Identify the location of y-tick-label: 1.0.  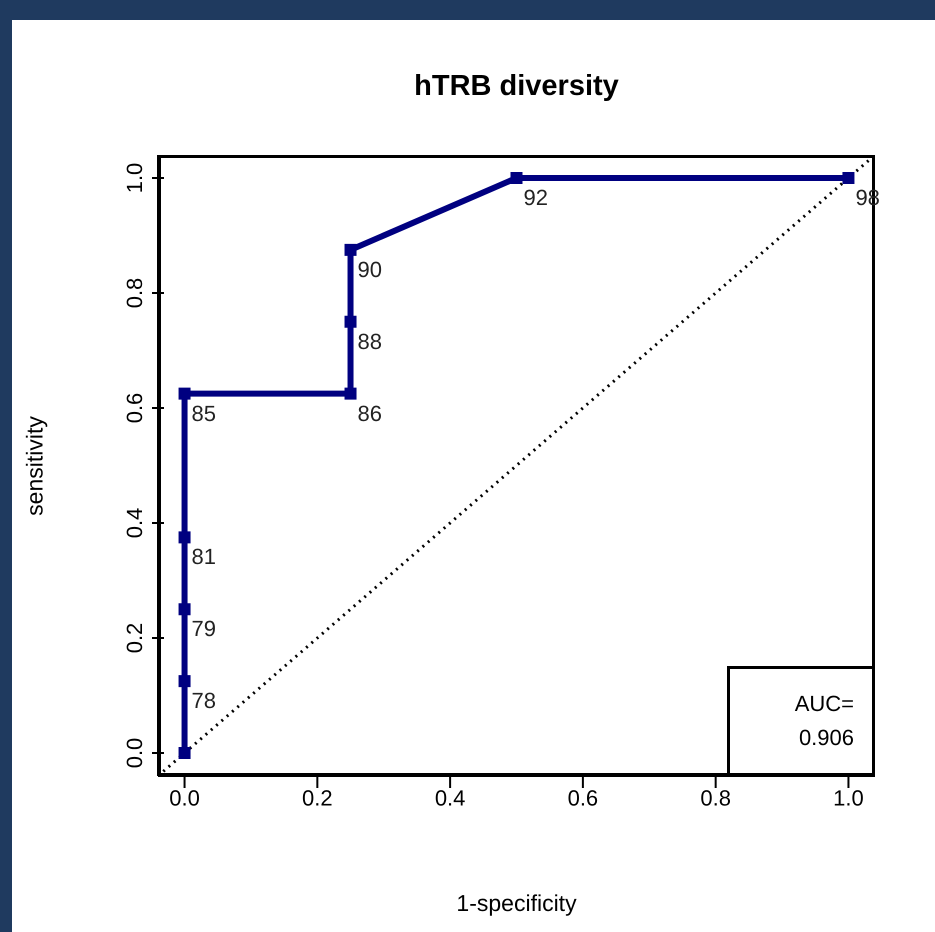
(134, 178).